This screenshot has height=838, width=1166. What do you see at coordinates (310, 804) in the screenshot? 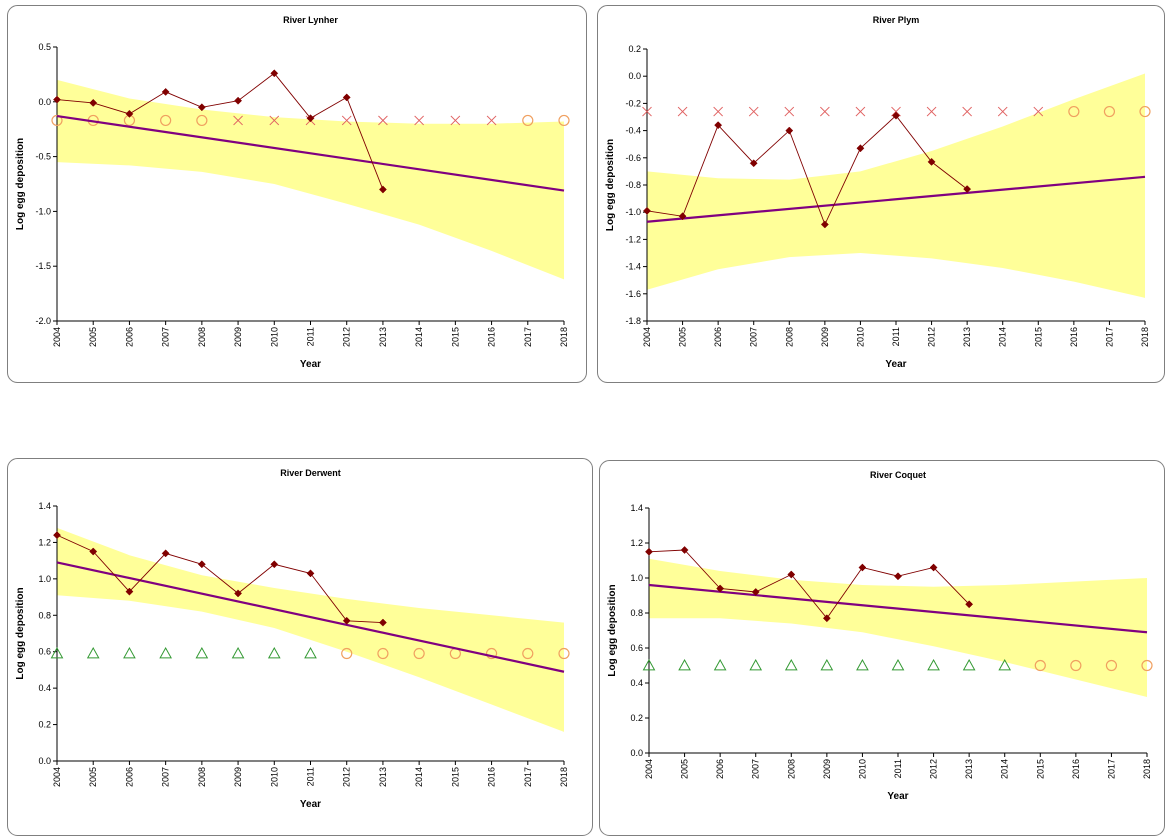
I see `x-axis-title: Year` at bounding box center [310, 804].